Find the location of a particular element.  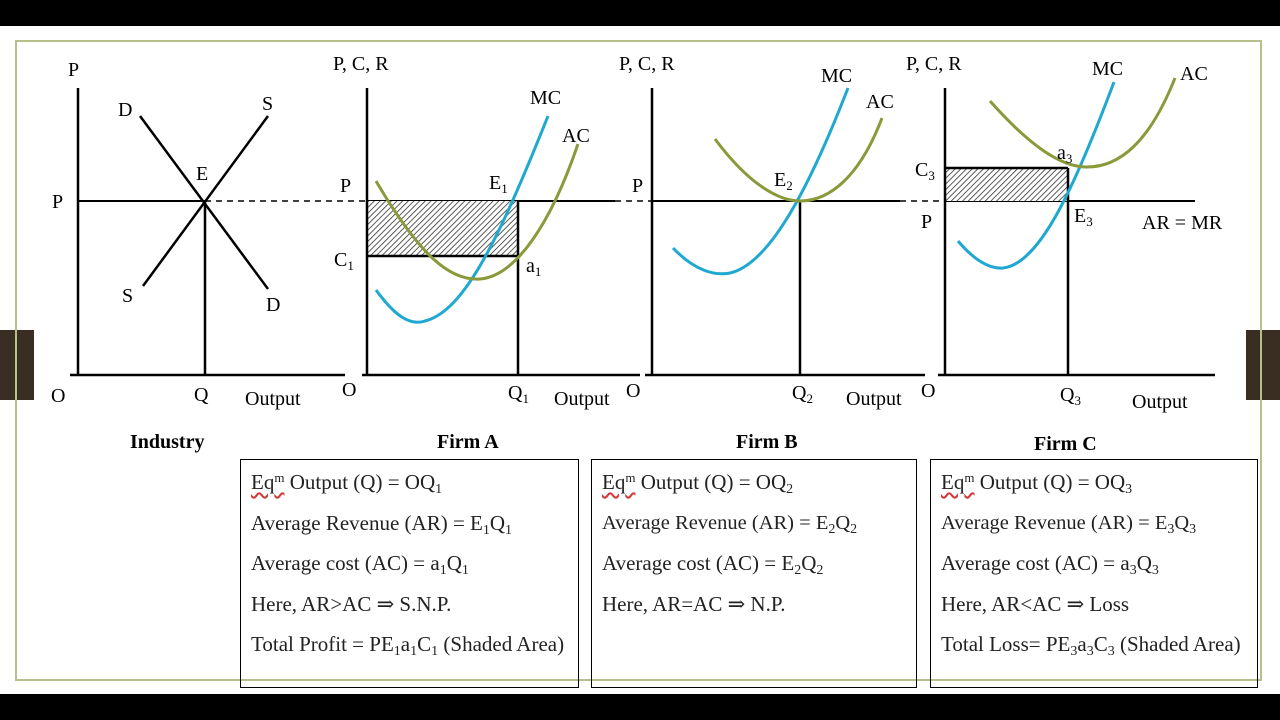

firm-b-eq-output: Eqm Output (Q) = OQ2 is located at coordinates (698, 483).